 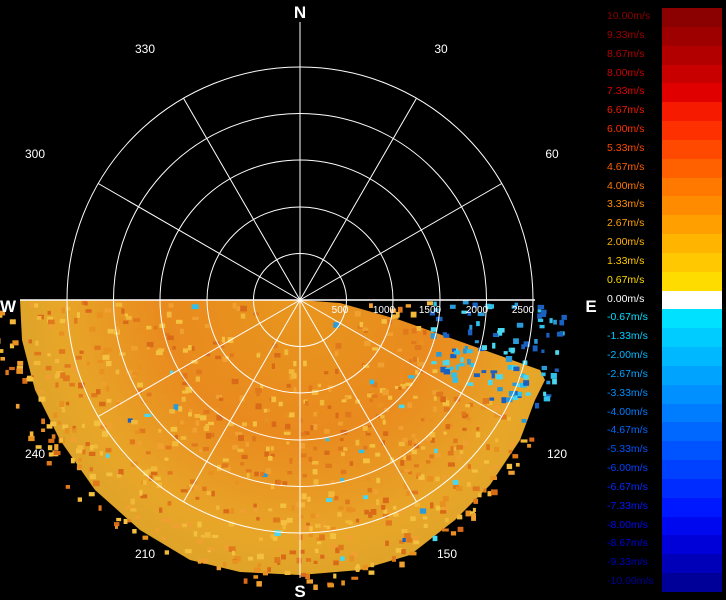 I want to click on colorbar-label: -8.67m/s, so click(x=627, y=543).